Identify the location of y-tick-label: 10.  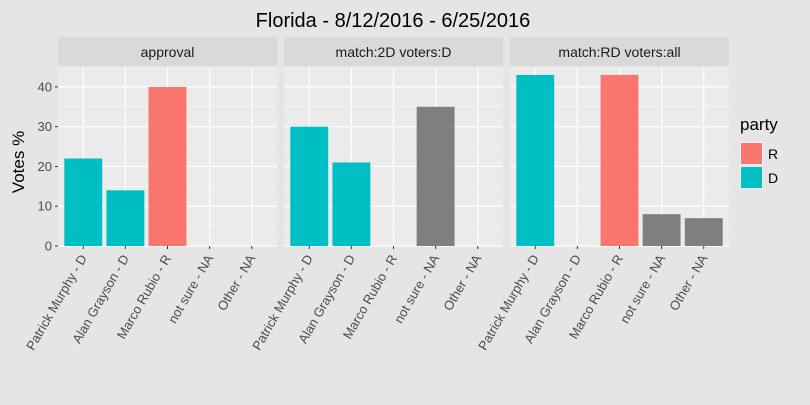
(45, 206).